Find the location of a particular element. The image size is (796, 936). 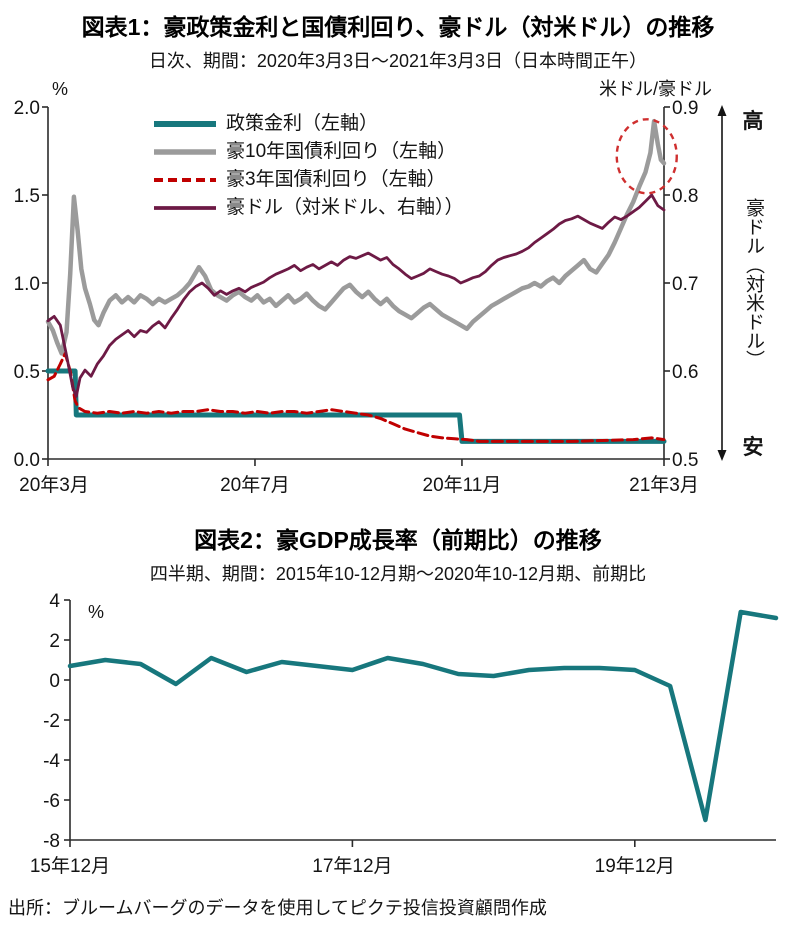

svg-text: 2 is located at coordinates (54, 641).